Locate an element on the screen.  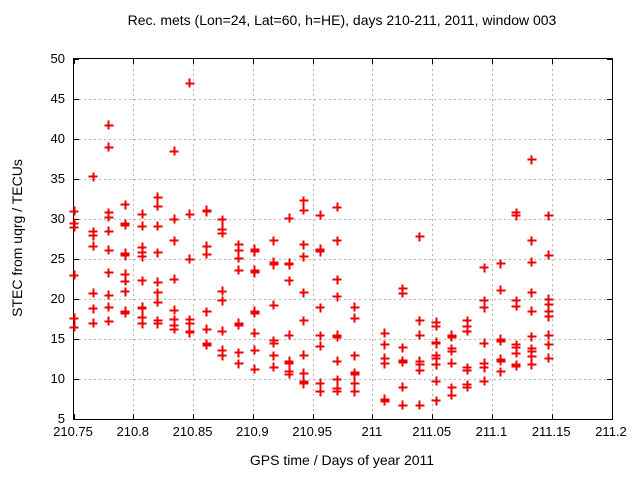
x-tick-label: 211 is located at coordinates (372, 431).